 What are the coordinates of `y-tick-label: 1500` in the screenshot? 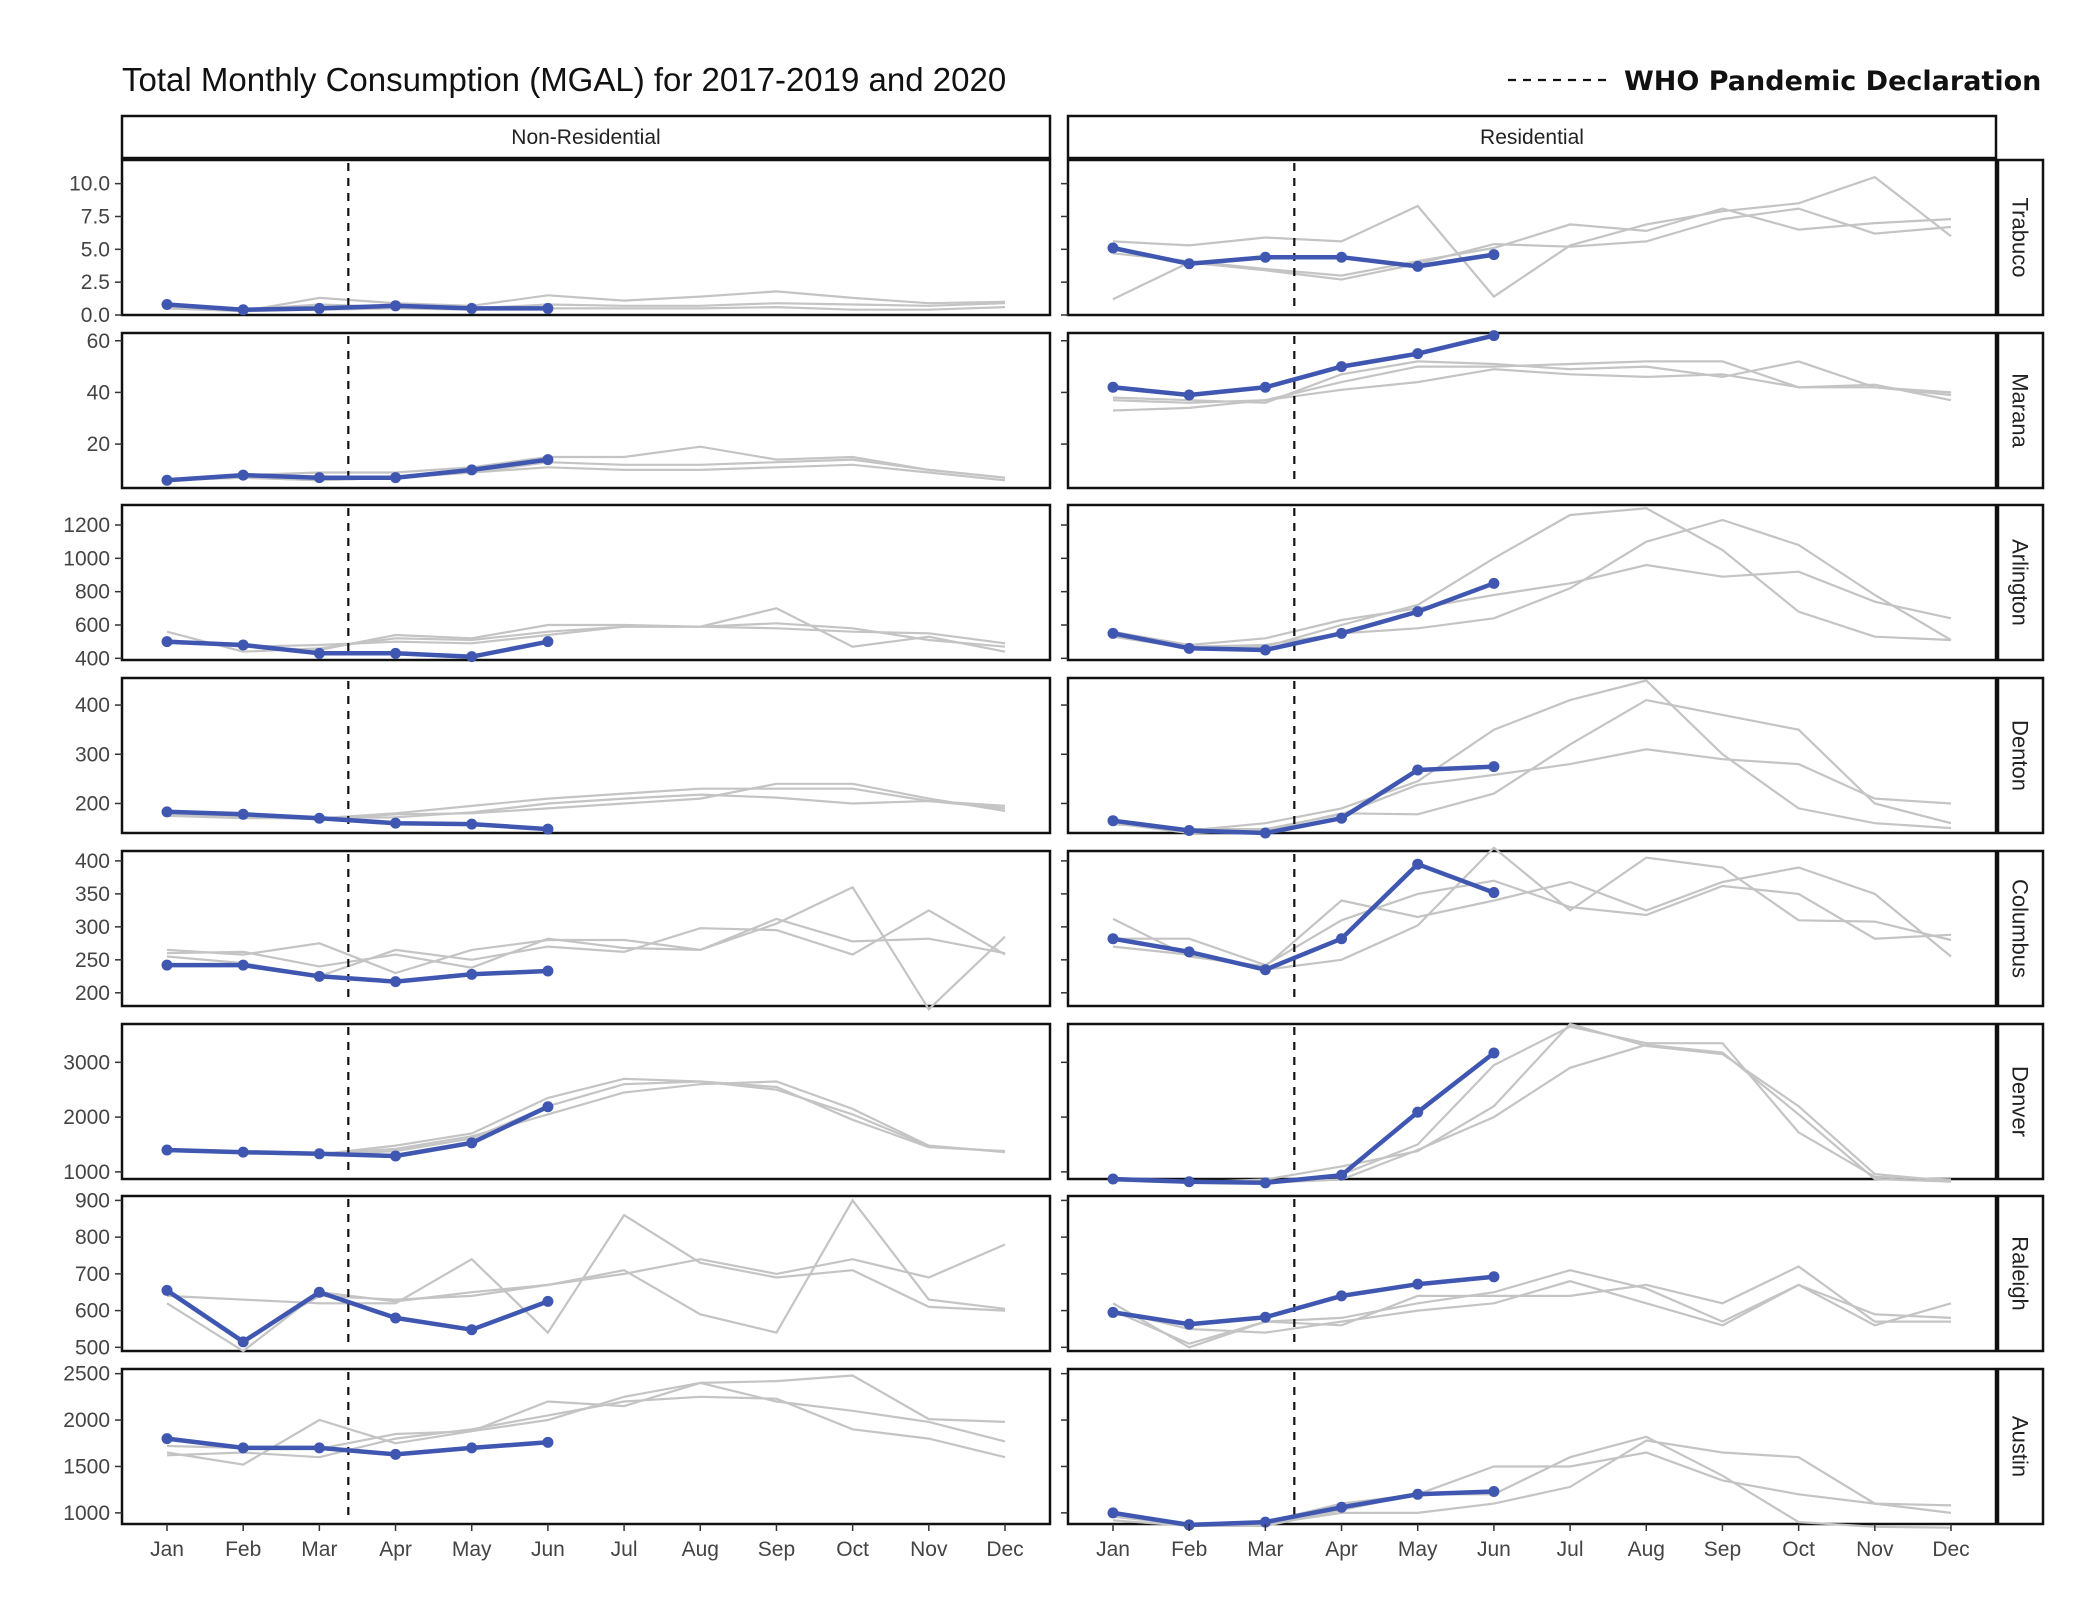 It's located at (86, 1466).